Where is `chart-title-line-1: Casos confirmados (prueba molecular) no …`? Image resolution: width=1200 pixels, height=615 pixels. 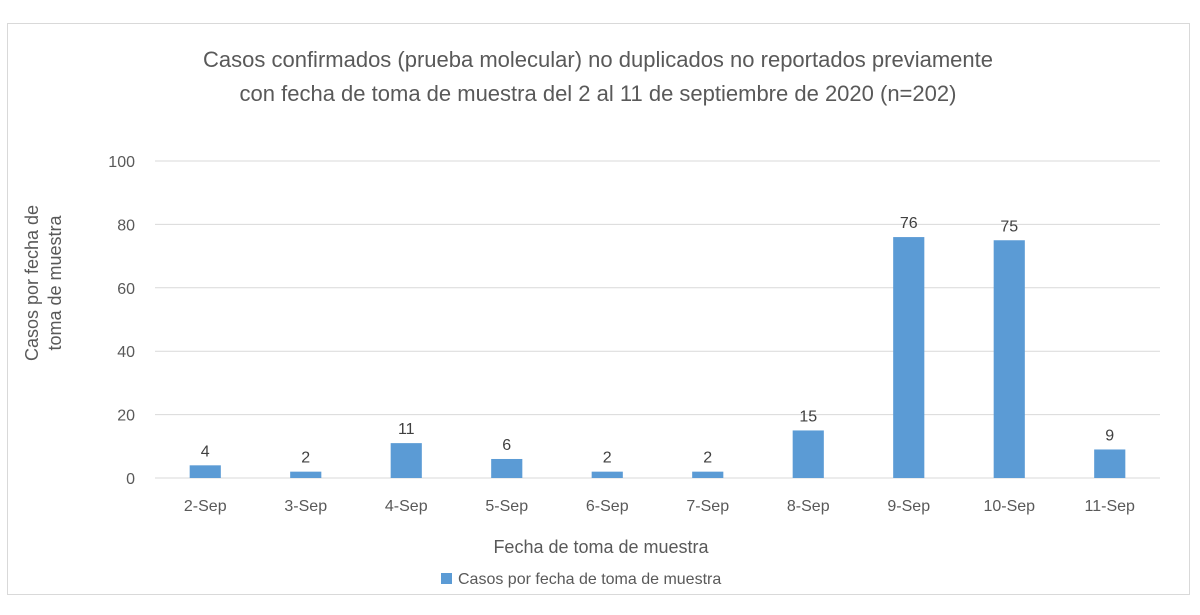
chart-title-line-1: Casos confirmados (prueba molecular) no … is located at coordinates (598, 59).